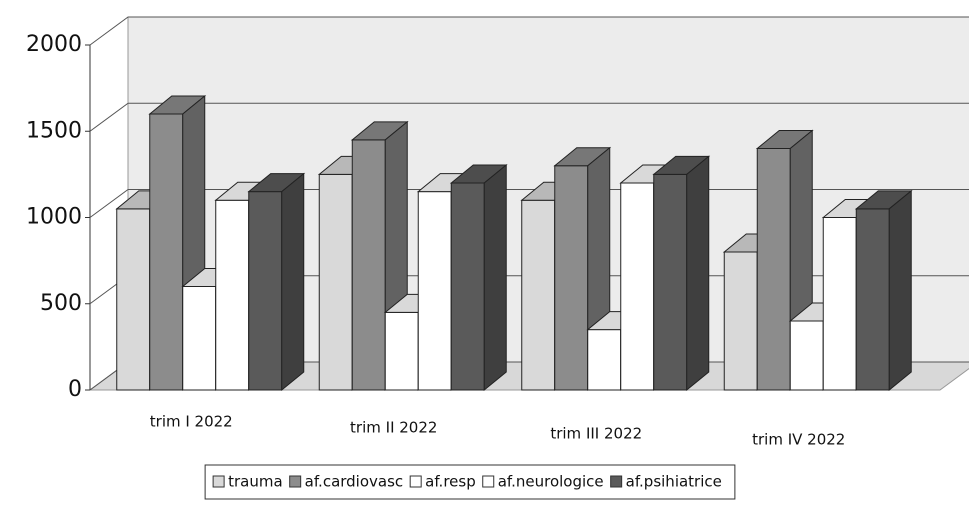 The width and height of the screenshot is (969, 531). I want to click on legend-label: af.cardiovasc, so click(354, 482).